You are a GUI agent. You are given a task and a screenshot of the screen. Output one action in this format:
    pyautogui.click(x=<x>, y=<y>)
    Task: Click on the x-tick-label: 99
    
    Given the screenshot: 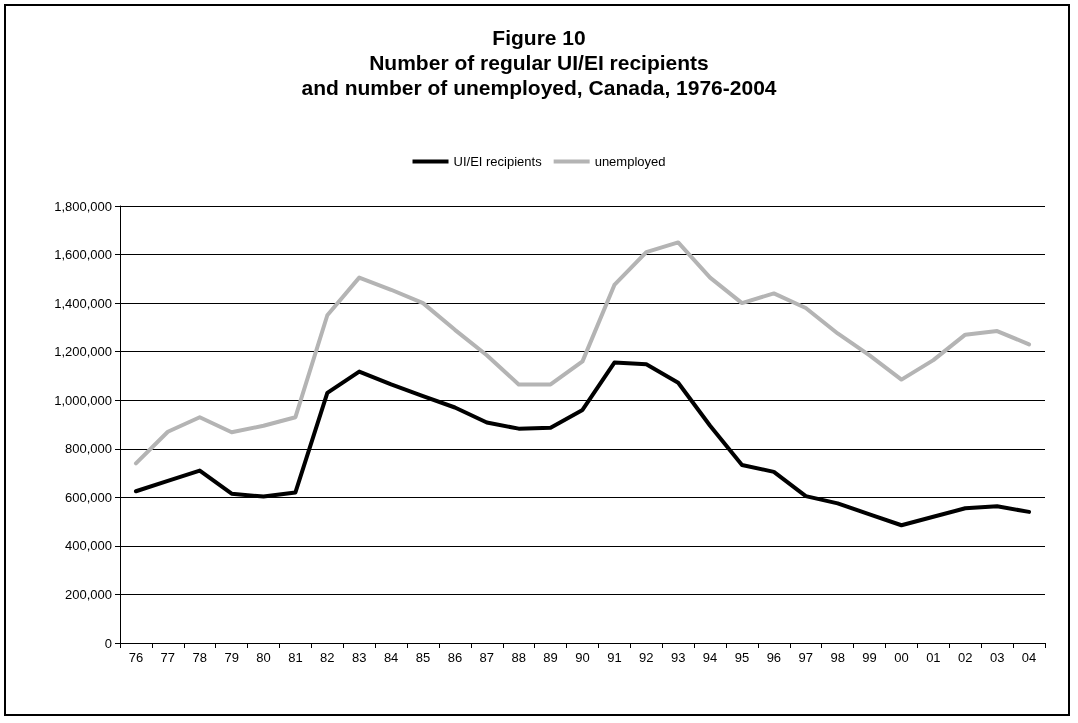 What is the action you would take?
    pyautogui.click(x=869, y=657)
    